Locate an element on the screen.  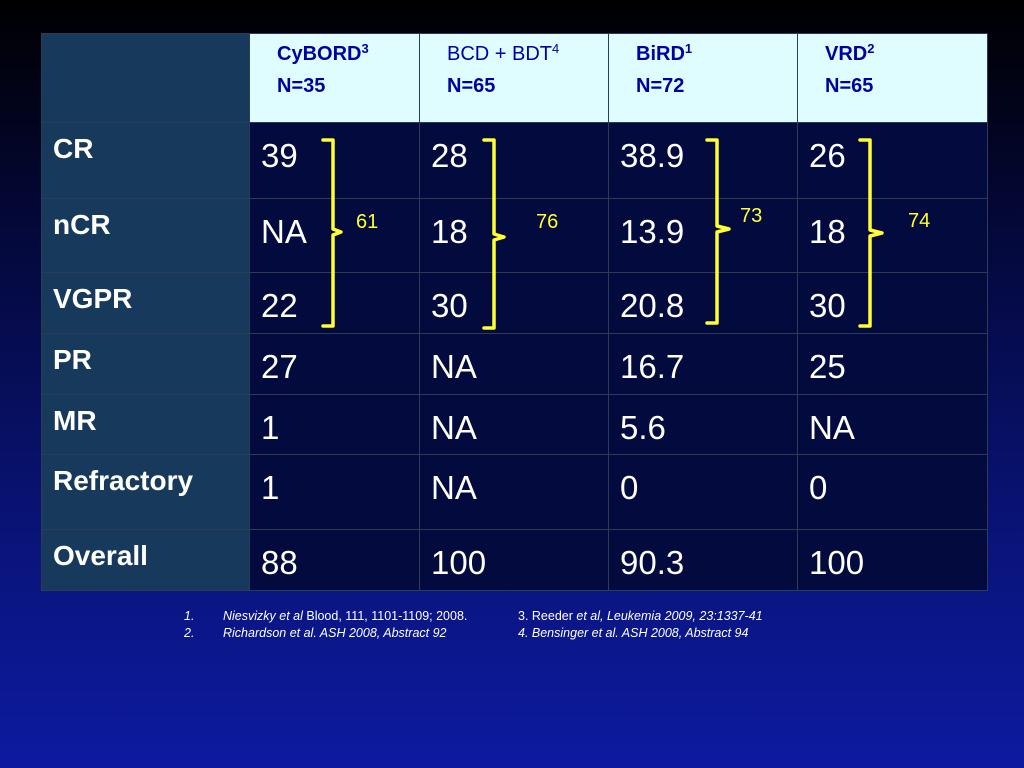
value-cell: 22 is located at coordinates (334, 303).